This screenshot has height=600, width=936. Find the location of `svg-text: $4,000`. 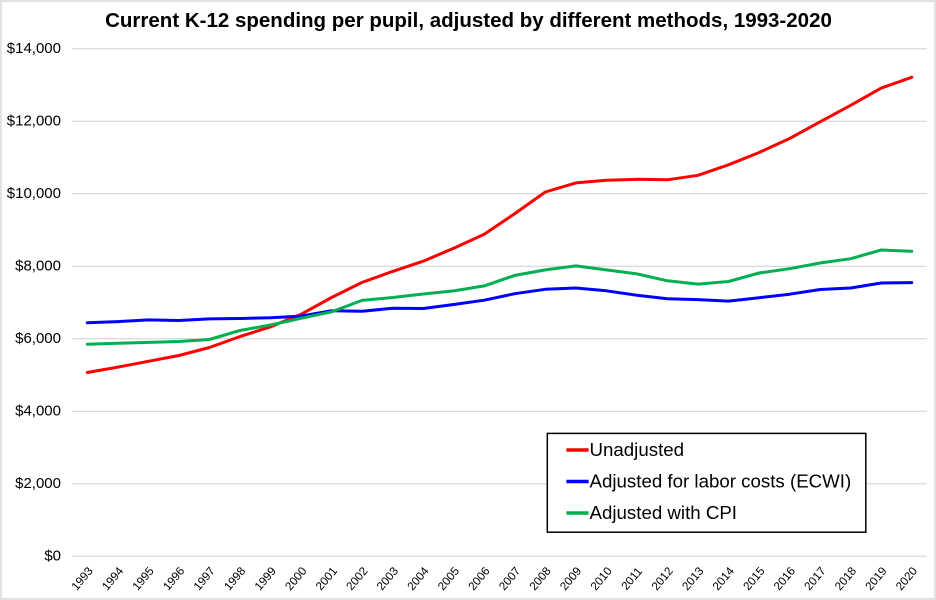

svg-text: $4,000 is located at coordinates (38, 411).